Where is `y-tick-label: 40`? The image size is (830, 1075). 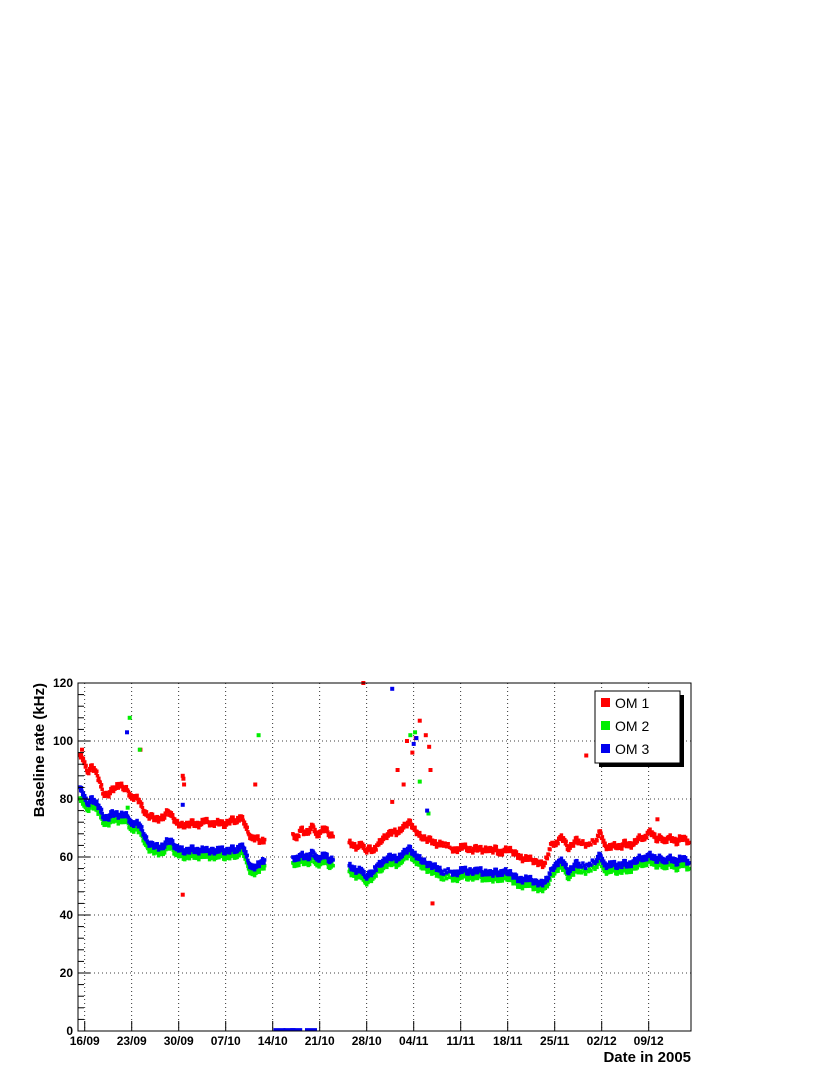 y-tick-label: 40 is located at coordinates (67, 915).